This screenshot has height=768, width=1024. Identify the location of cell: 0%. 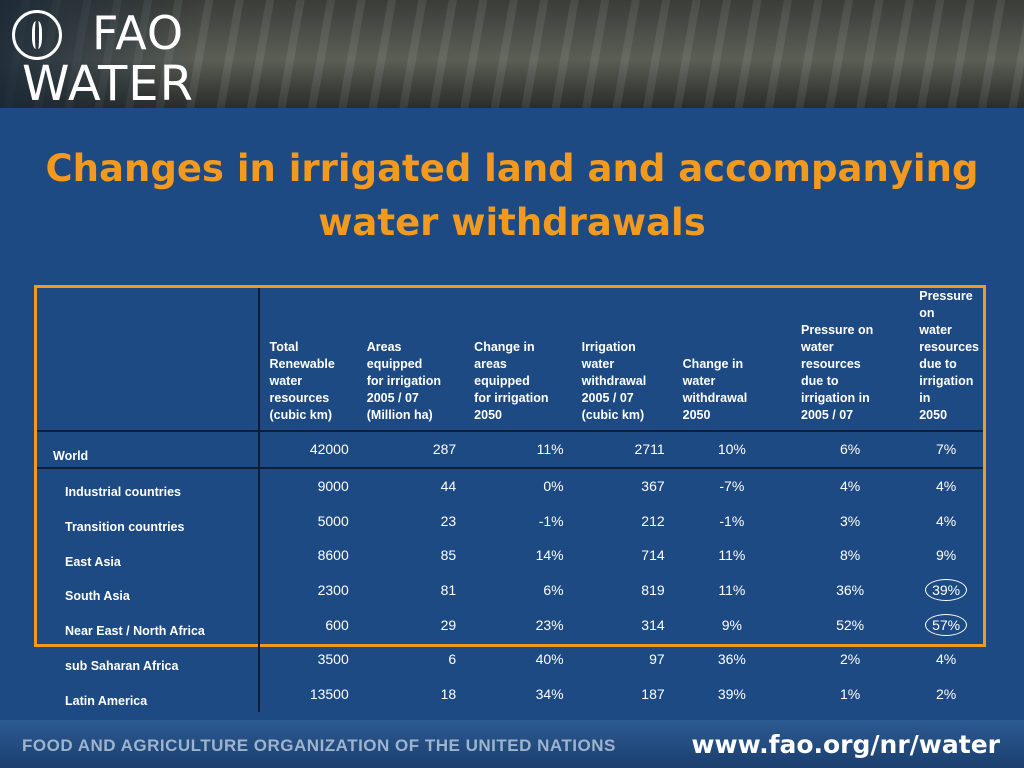
(553, 486).